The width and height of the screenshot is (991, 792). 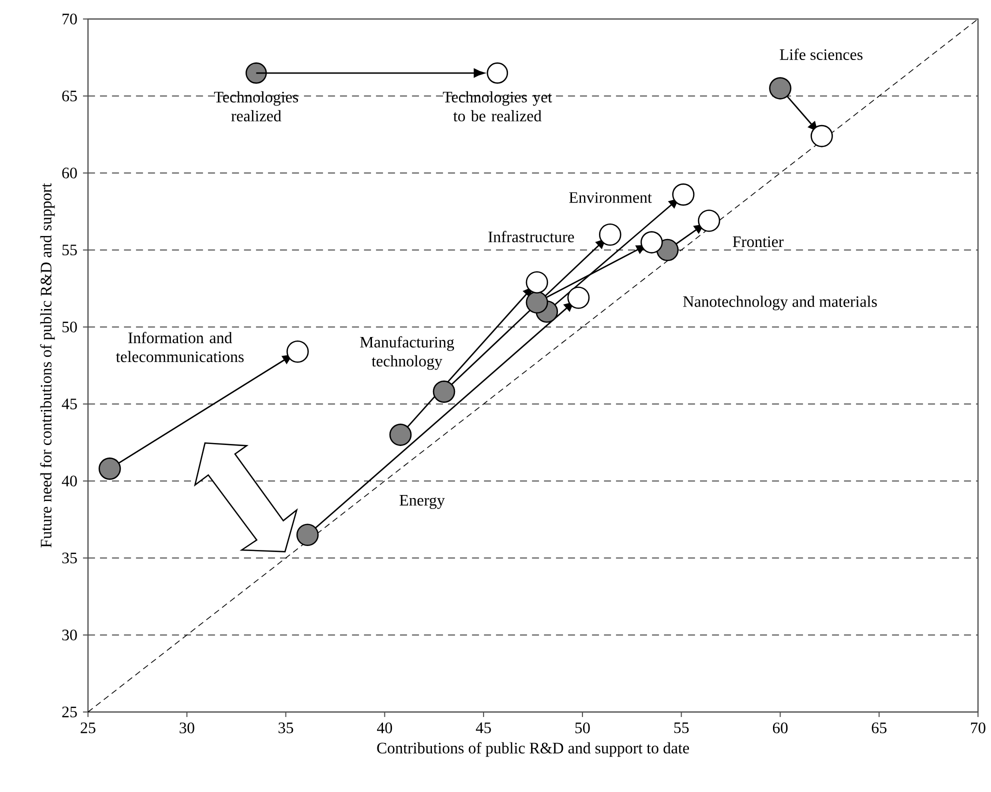 I want to click on y-tick-label: 30, so click(x=69, y=635).